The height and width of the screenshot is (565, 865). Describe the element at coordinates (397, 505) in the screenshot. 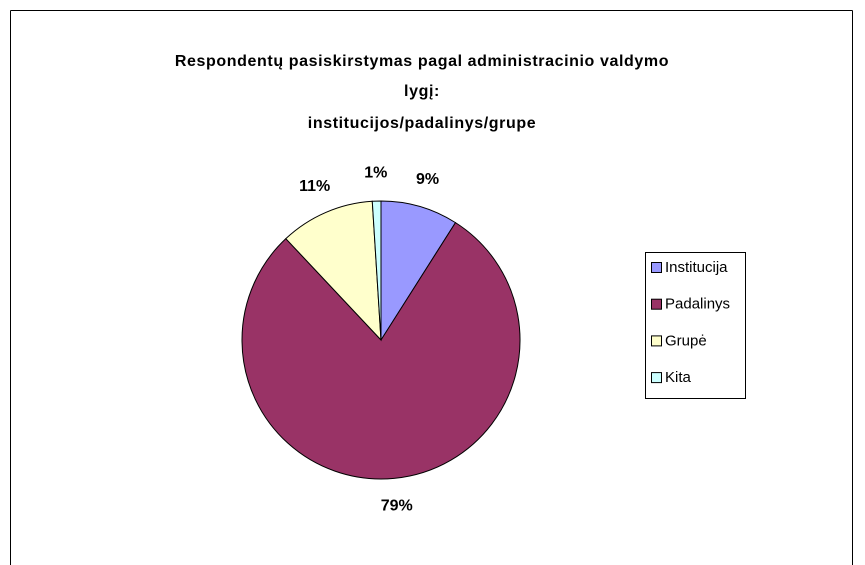

I see `data-label: 79%` at that location.